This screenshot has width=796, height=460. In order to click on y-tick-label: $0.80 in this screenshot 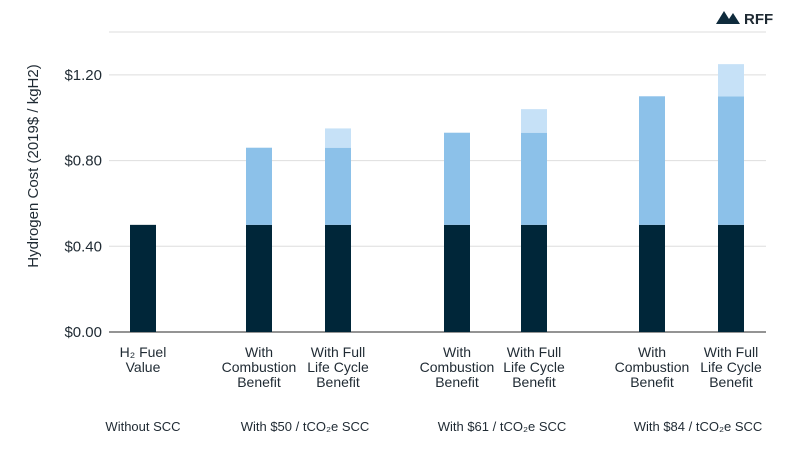, I will do `click(83, 161)`.